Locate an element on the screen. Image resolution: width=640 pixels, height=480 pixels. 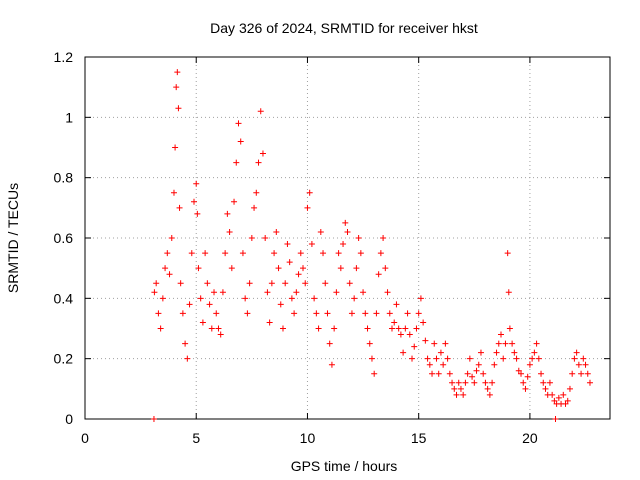
y-tick-label: 0.6 is located at coordinates (64, 238).